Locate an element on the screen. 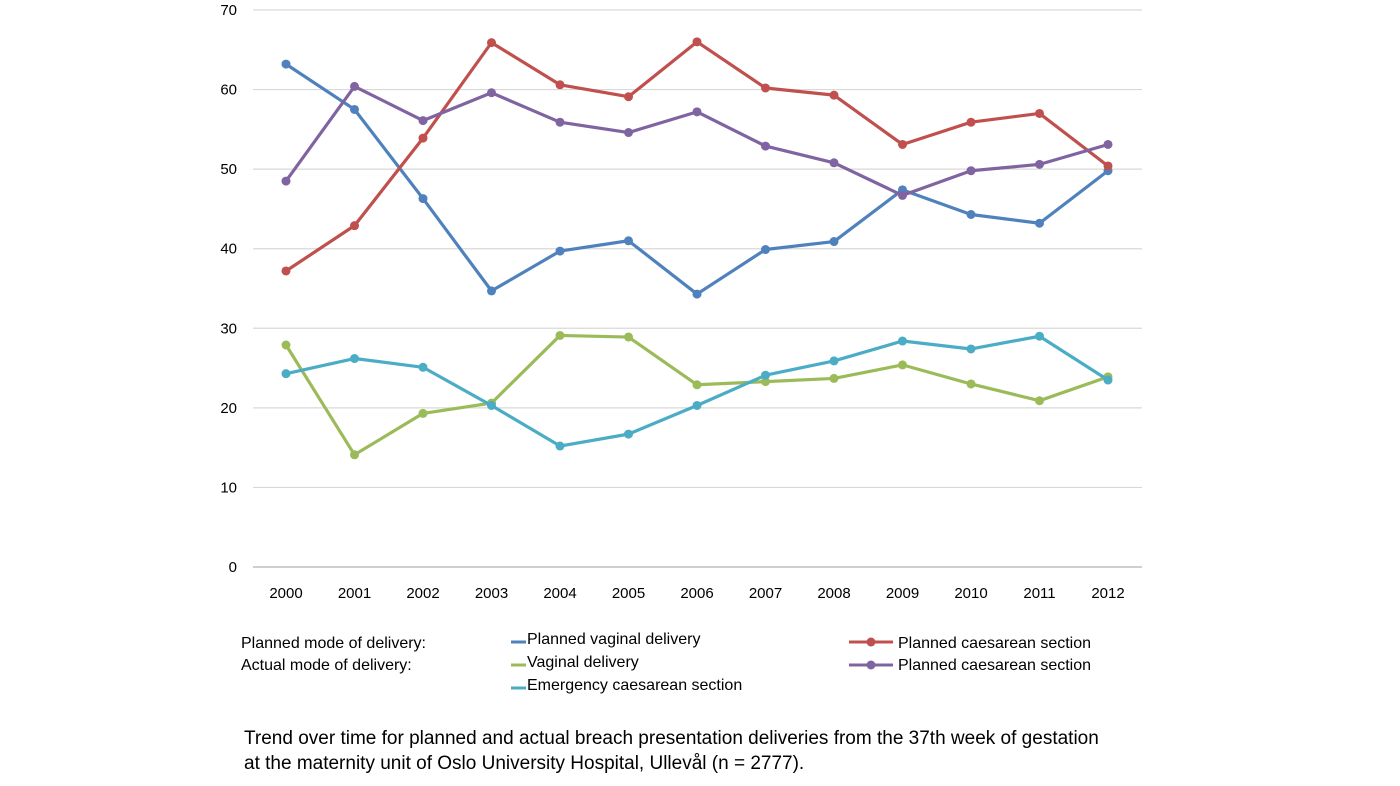  legend-label-planned-caesarean: Planned caesarean section is located at coordinates (994, 643).